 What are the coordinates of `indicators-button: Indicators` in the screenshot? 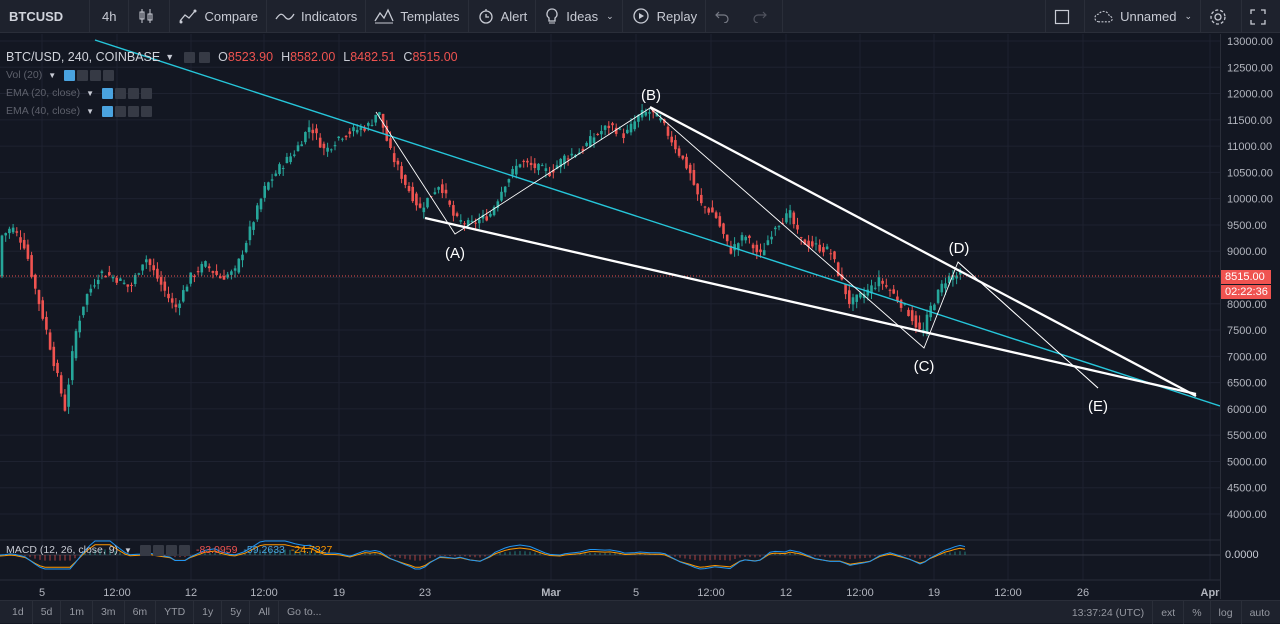 It's located at (317, 16).